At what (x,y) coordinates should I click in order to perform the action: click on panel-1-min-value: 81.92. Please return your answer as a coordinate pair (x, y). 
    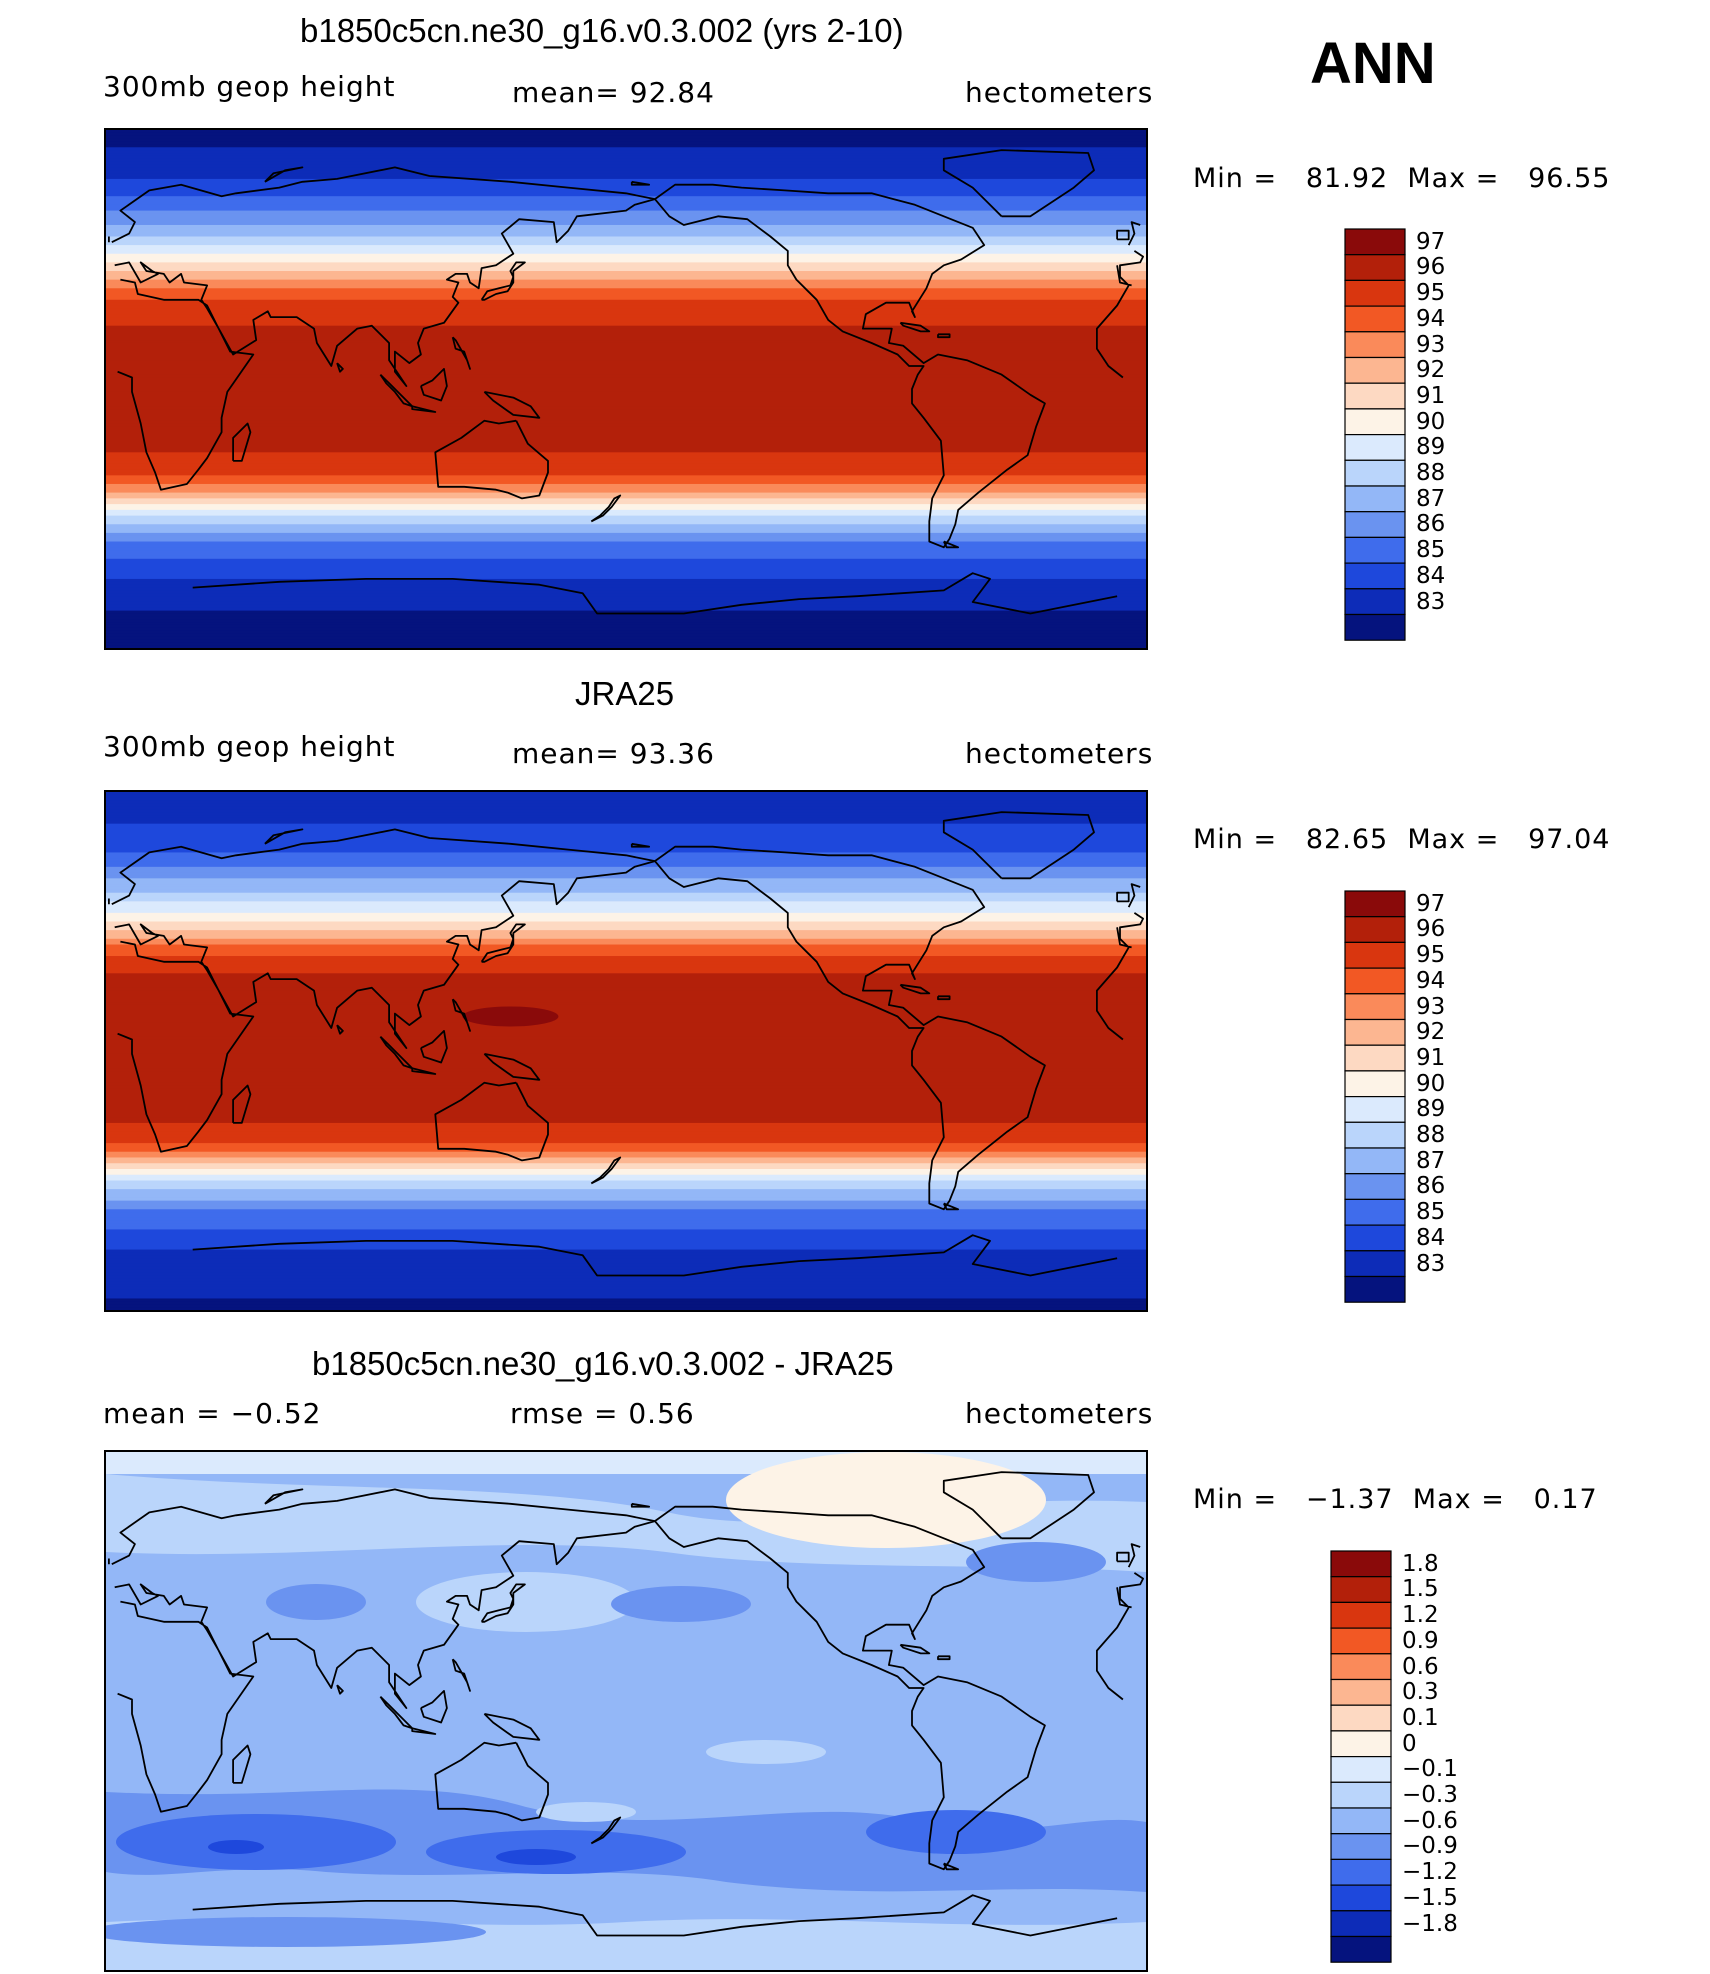
    Looking at the image, I should click on (1347, 178).